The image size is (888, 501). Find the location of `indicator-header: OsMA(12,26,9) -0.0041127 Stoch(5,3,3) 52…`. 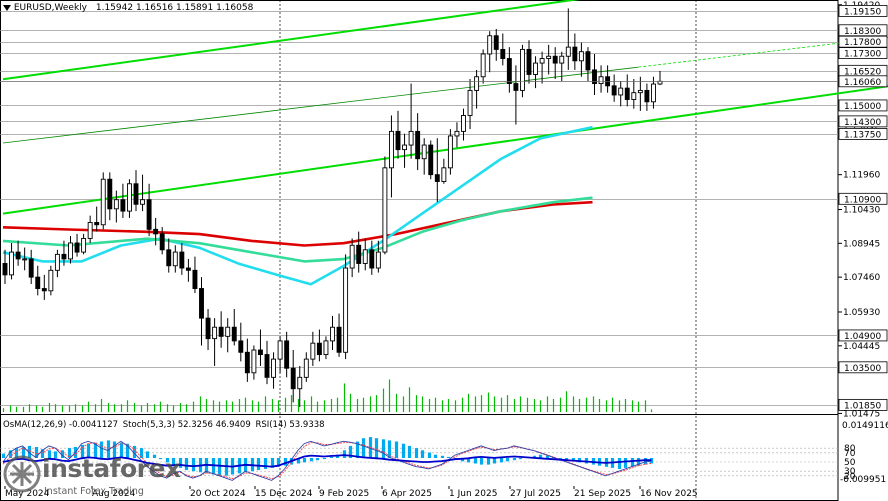

indicator-header: OsMA(12,26,9) -0.0041127 Stoch(5,3,3) 52… is located at coordinates (164, 425).